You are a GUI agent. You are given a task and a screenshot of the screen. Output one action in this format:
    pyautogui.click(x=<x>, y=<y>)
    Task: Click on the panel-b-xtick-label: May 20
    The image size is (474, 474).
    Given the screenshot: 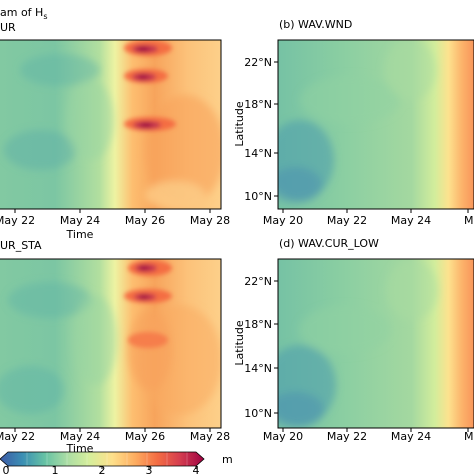 What is the action you would take?
    pyautogui.click(x=283, y=220)
    